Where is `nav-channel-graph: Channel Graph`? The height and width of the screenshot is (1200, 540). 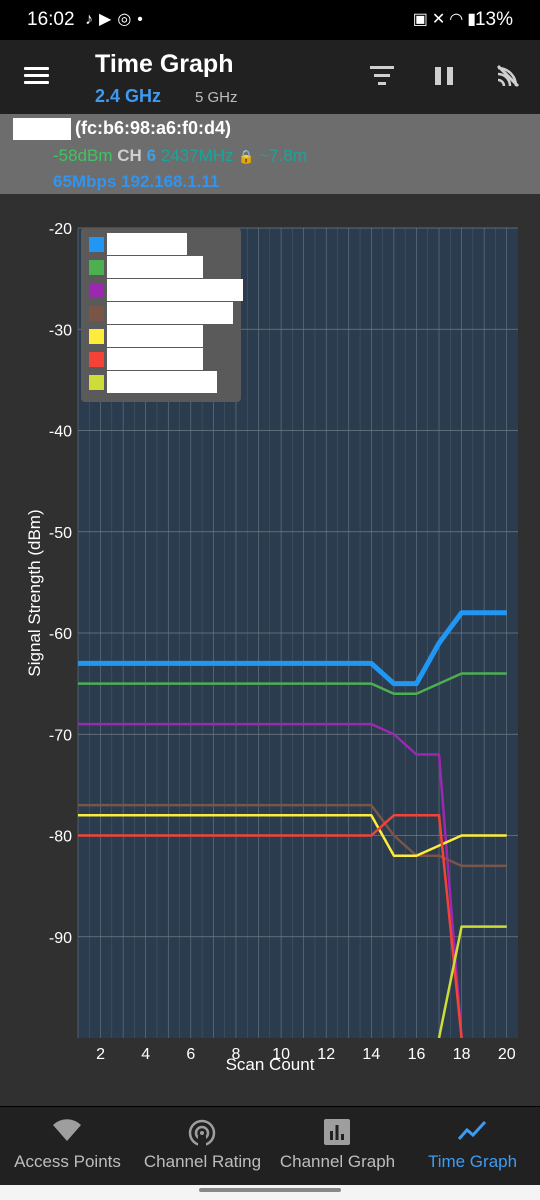 nav-channel-graph: Channel Graph is located at coordinates (337, 1146).